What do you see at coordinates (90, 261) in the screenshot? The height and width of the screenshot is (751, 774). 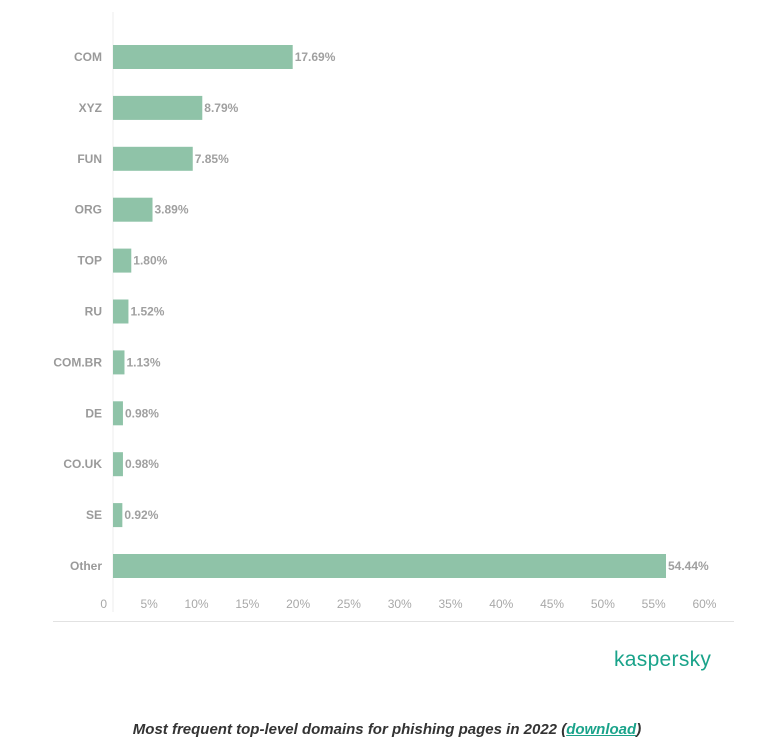 I see `category-label: TOP` at bounding box center [90, 261].